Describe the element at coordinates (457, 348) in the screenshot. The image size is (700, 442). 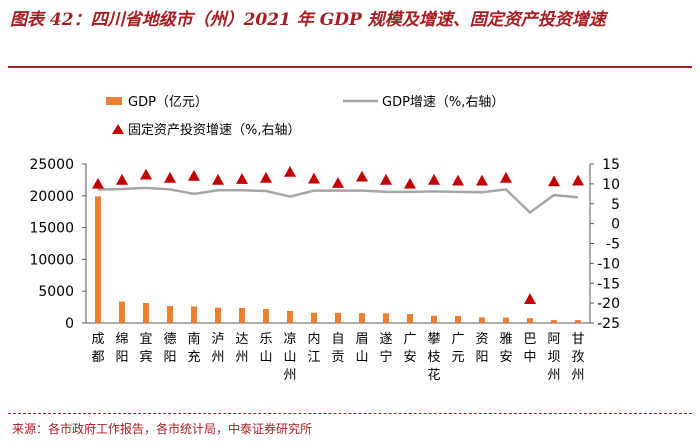
I see `x-tick-label: 广元` at that location.